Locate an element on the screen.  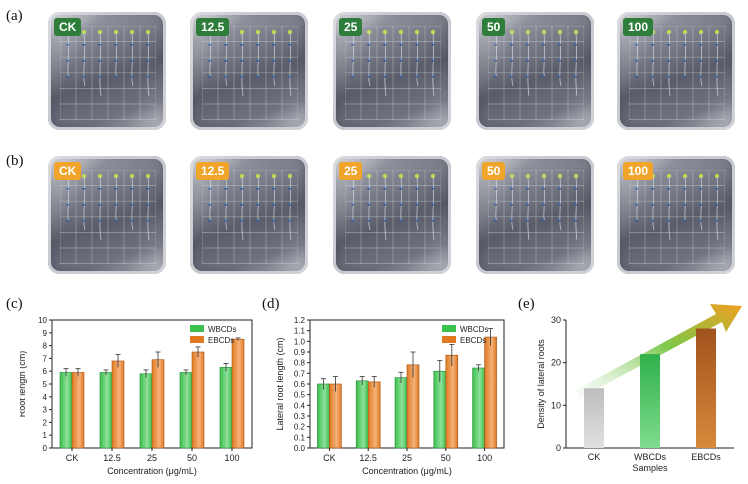
y-tick-label: 0.4 is located at coordinates (300, 405).